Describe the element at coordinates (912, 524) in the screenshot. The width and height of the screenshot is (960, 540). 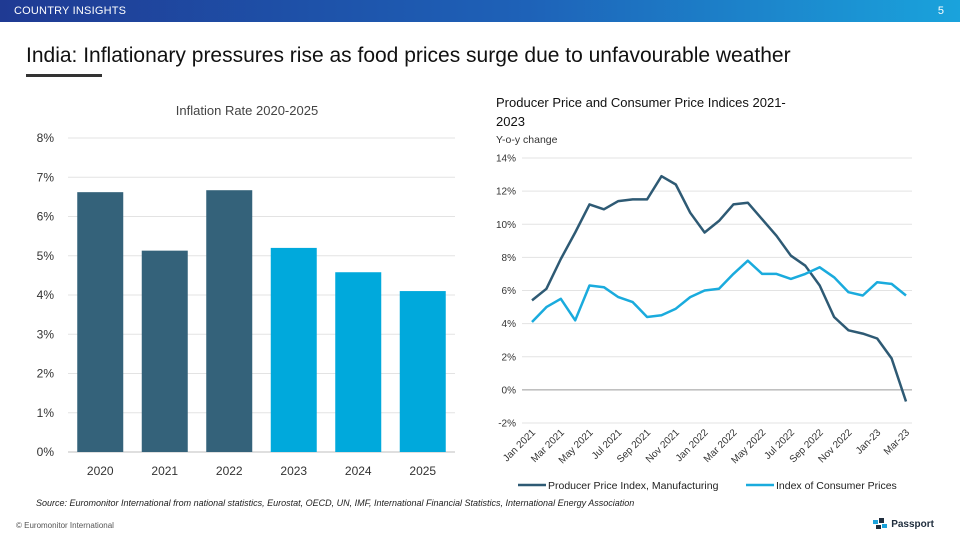
I see `brand-name: Passport` at that location.